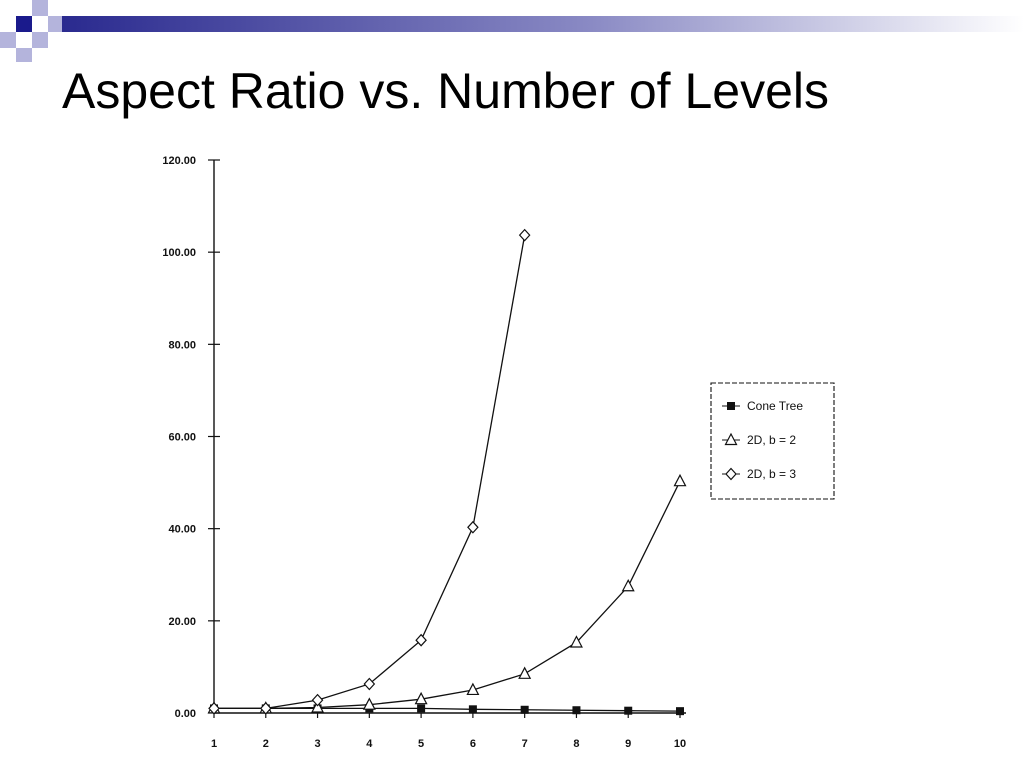  I want to click on legend-label: Cone Tree, so click(775, 406).